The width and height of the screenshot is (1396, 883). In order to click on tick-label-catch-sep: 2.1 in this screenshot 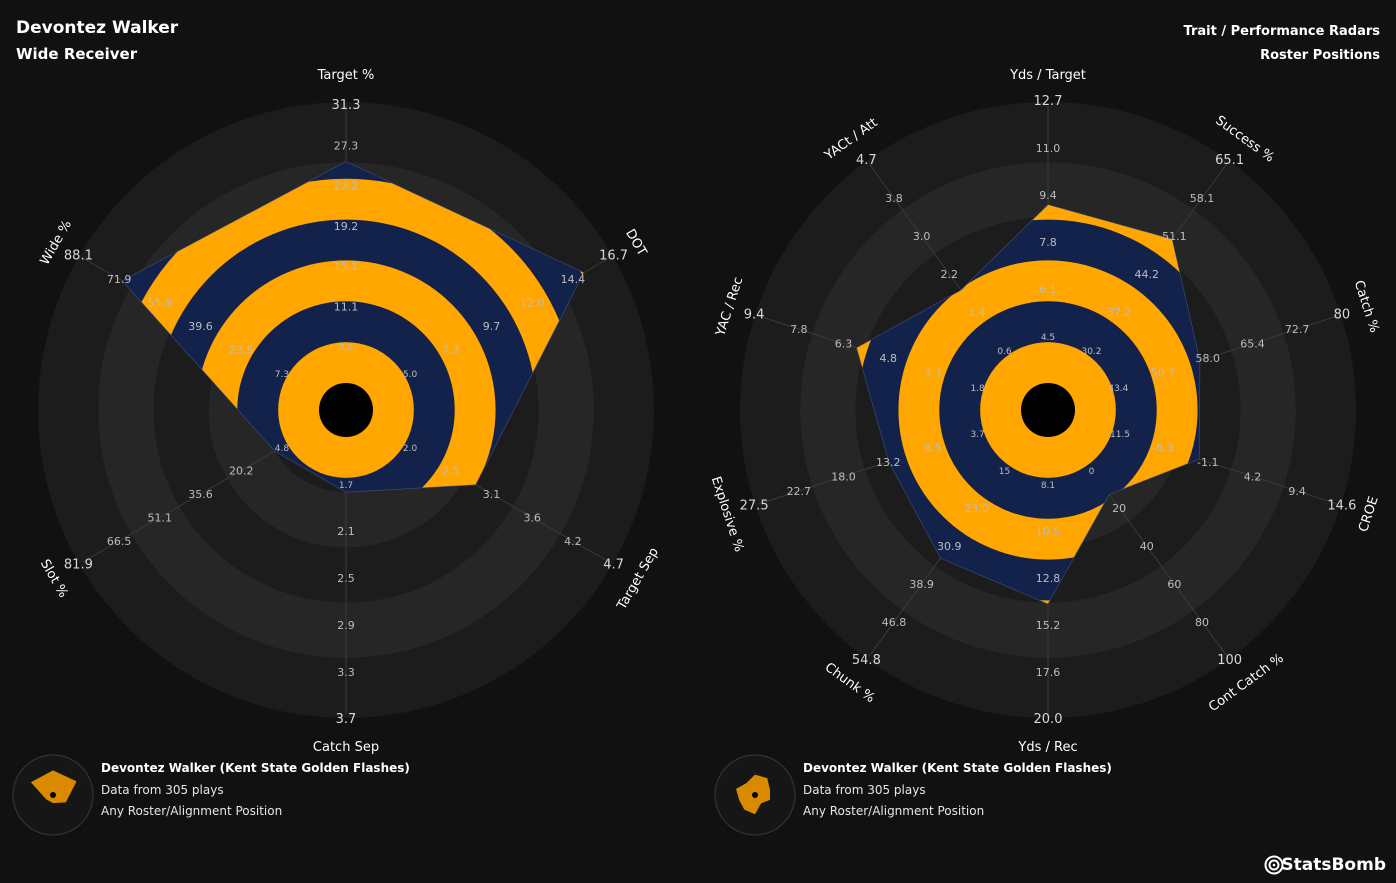, I will do `click(346, 531)`.